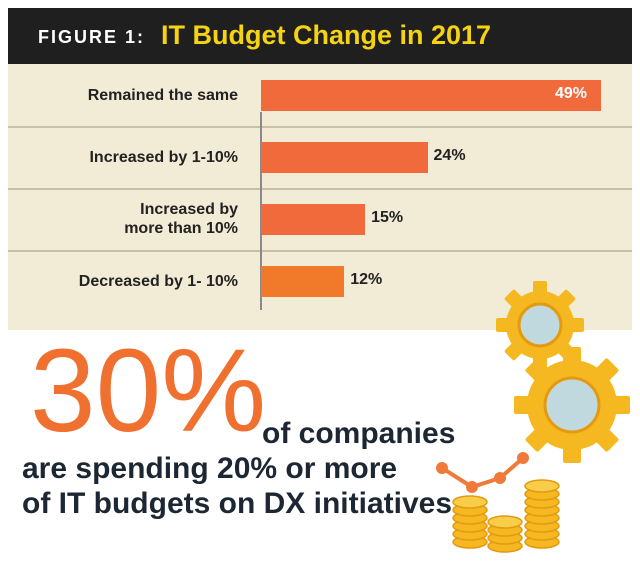 Image resolution: width=640 pixels, height=561 pixels. Describe the element at coordinates (181, 228) in the screenshot. I see `category-label-line: more than 10%` at that location.